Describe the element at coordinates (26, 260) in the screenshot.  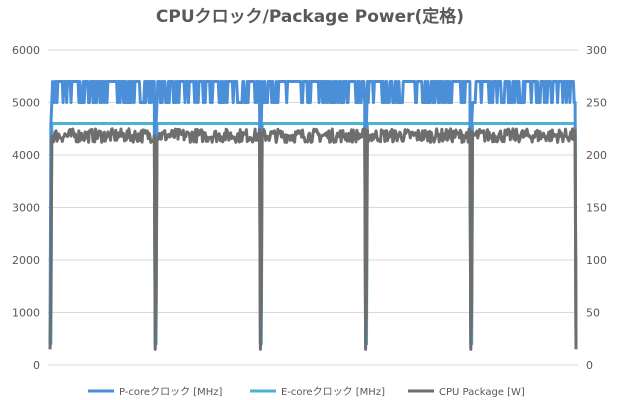
I see `left-tick-label: 2000` at that location.